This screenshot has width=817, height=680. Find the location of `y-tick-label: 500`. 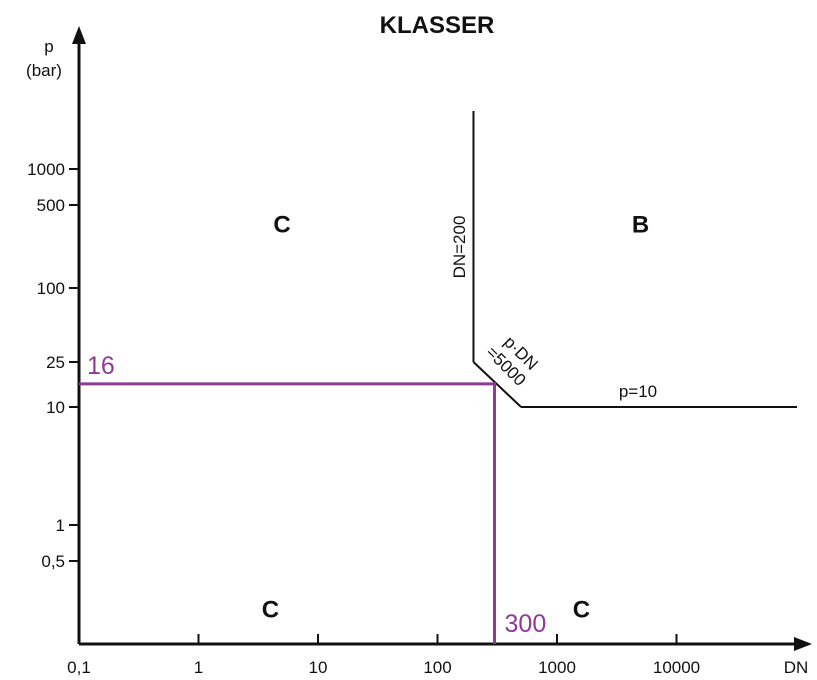

y-tick-label: 500 is located at coordinates (51, 205).